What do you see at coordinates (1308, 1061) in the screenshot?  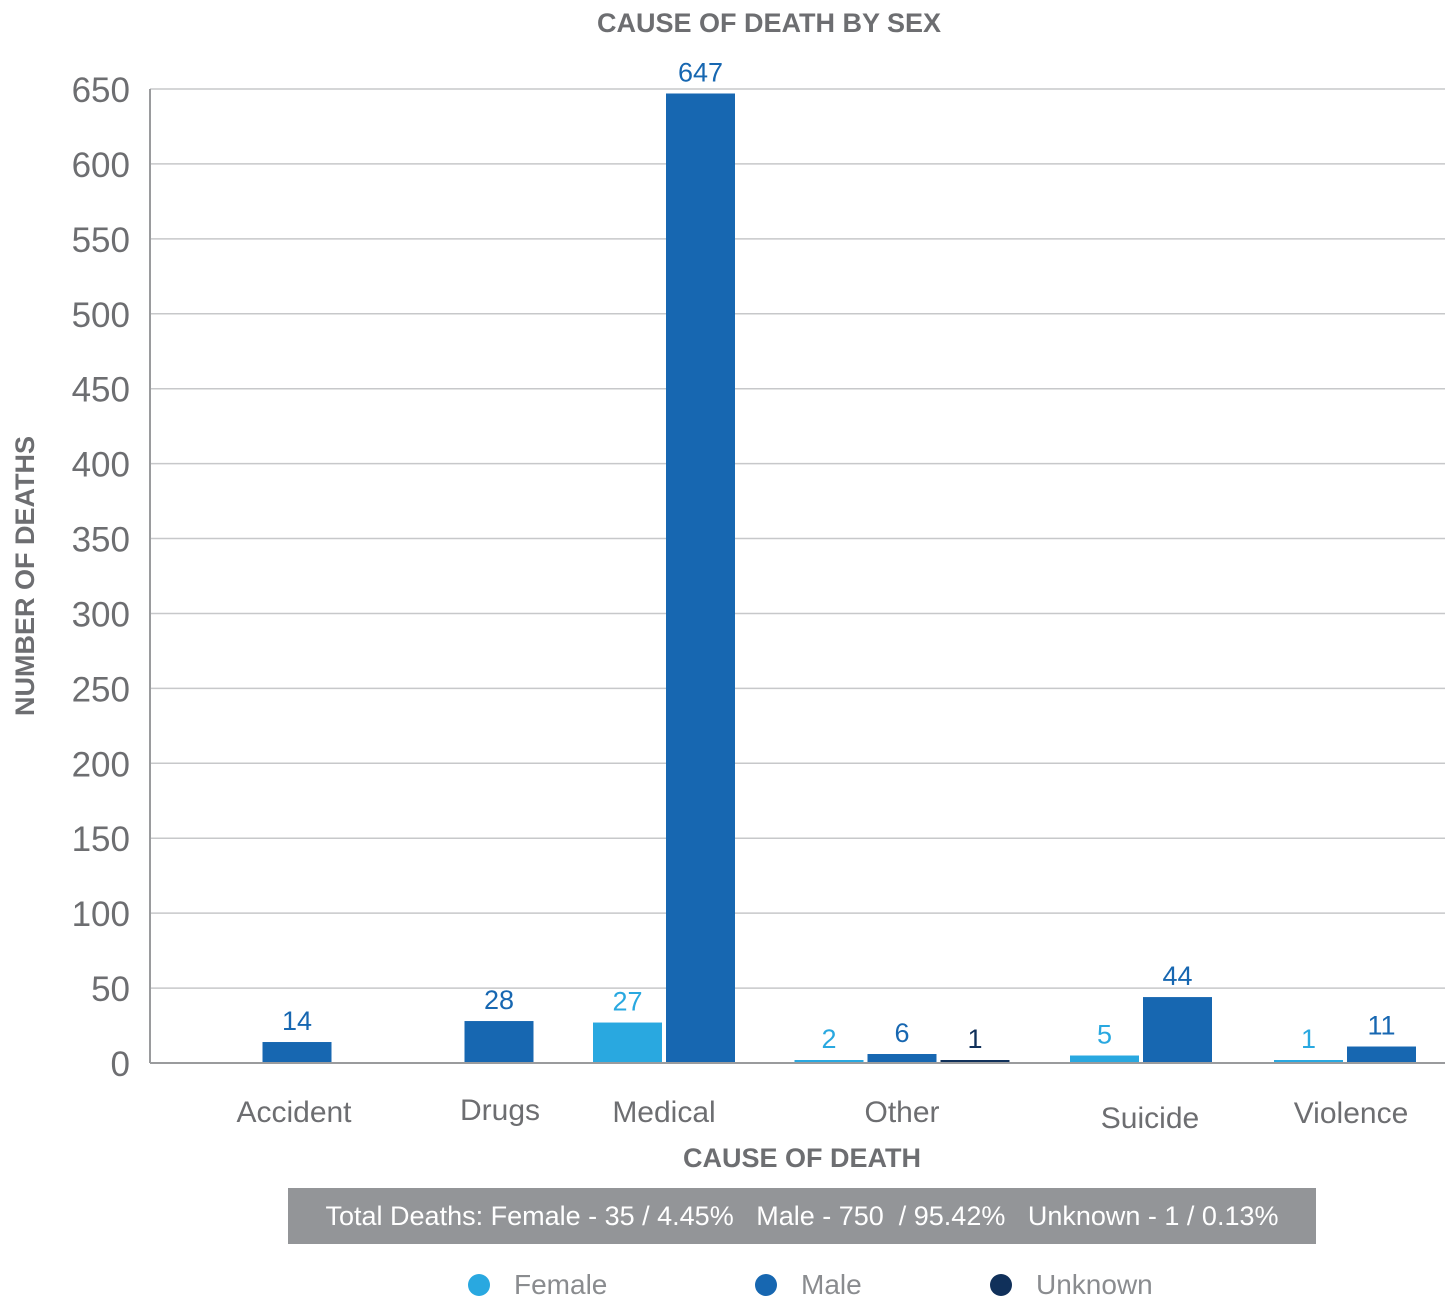 I see `bar-female-violence` at bounding box center [1308, 1061].